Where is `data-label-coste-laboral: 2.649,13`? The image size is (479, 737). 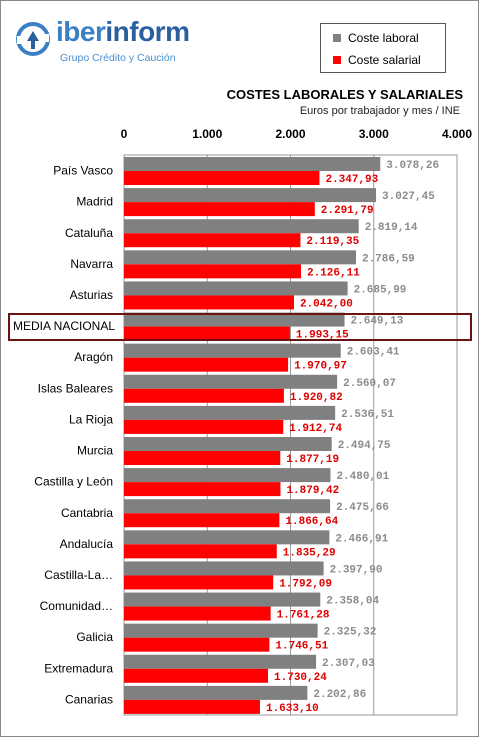
data-label-coste-laboral: 2.649,13 is located at coordinates (377, 322).